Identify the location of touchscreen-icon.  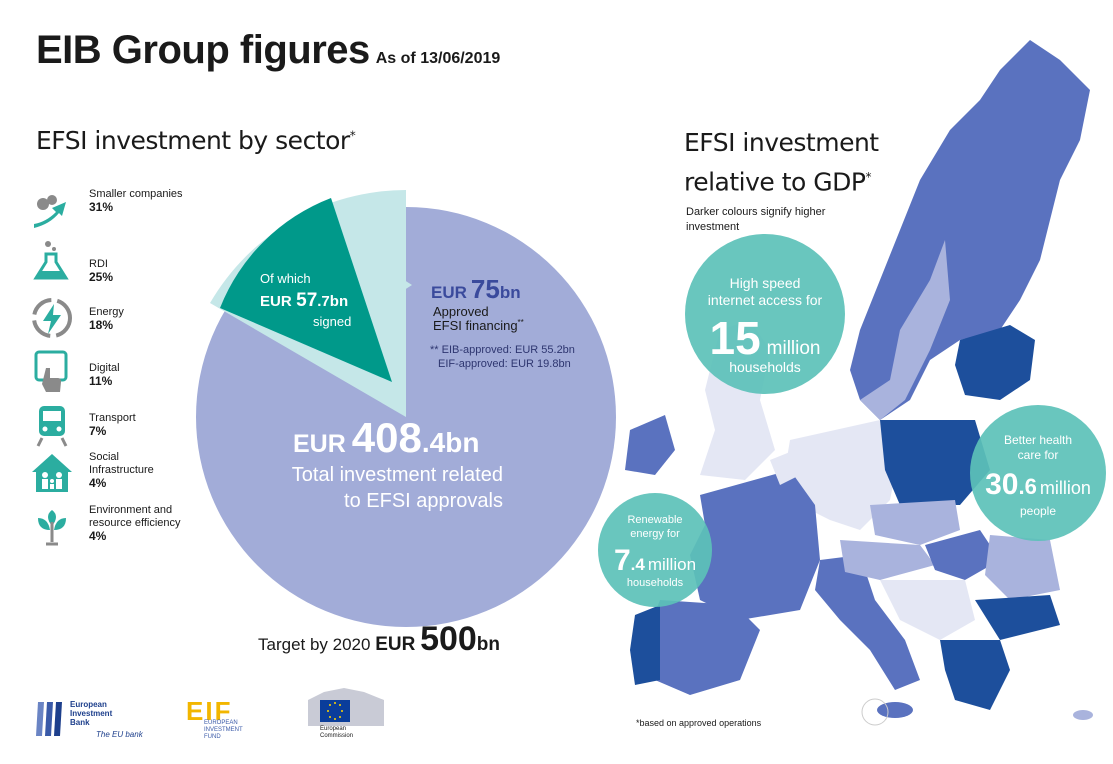
(51, 371).